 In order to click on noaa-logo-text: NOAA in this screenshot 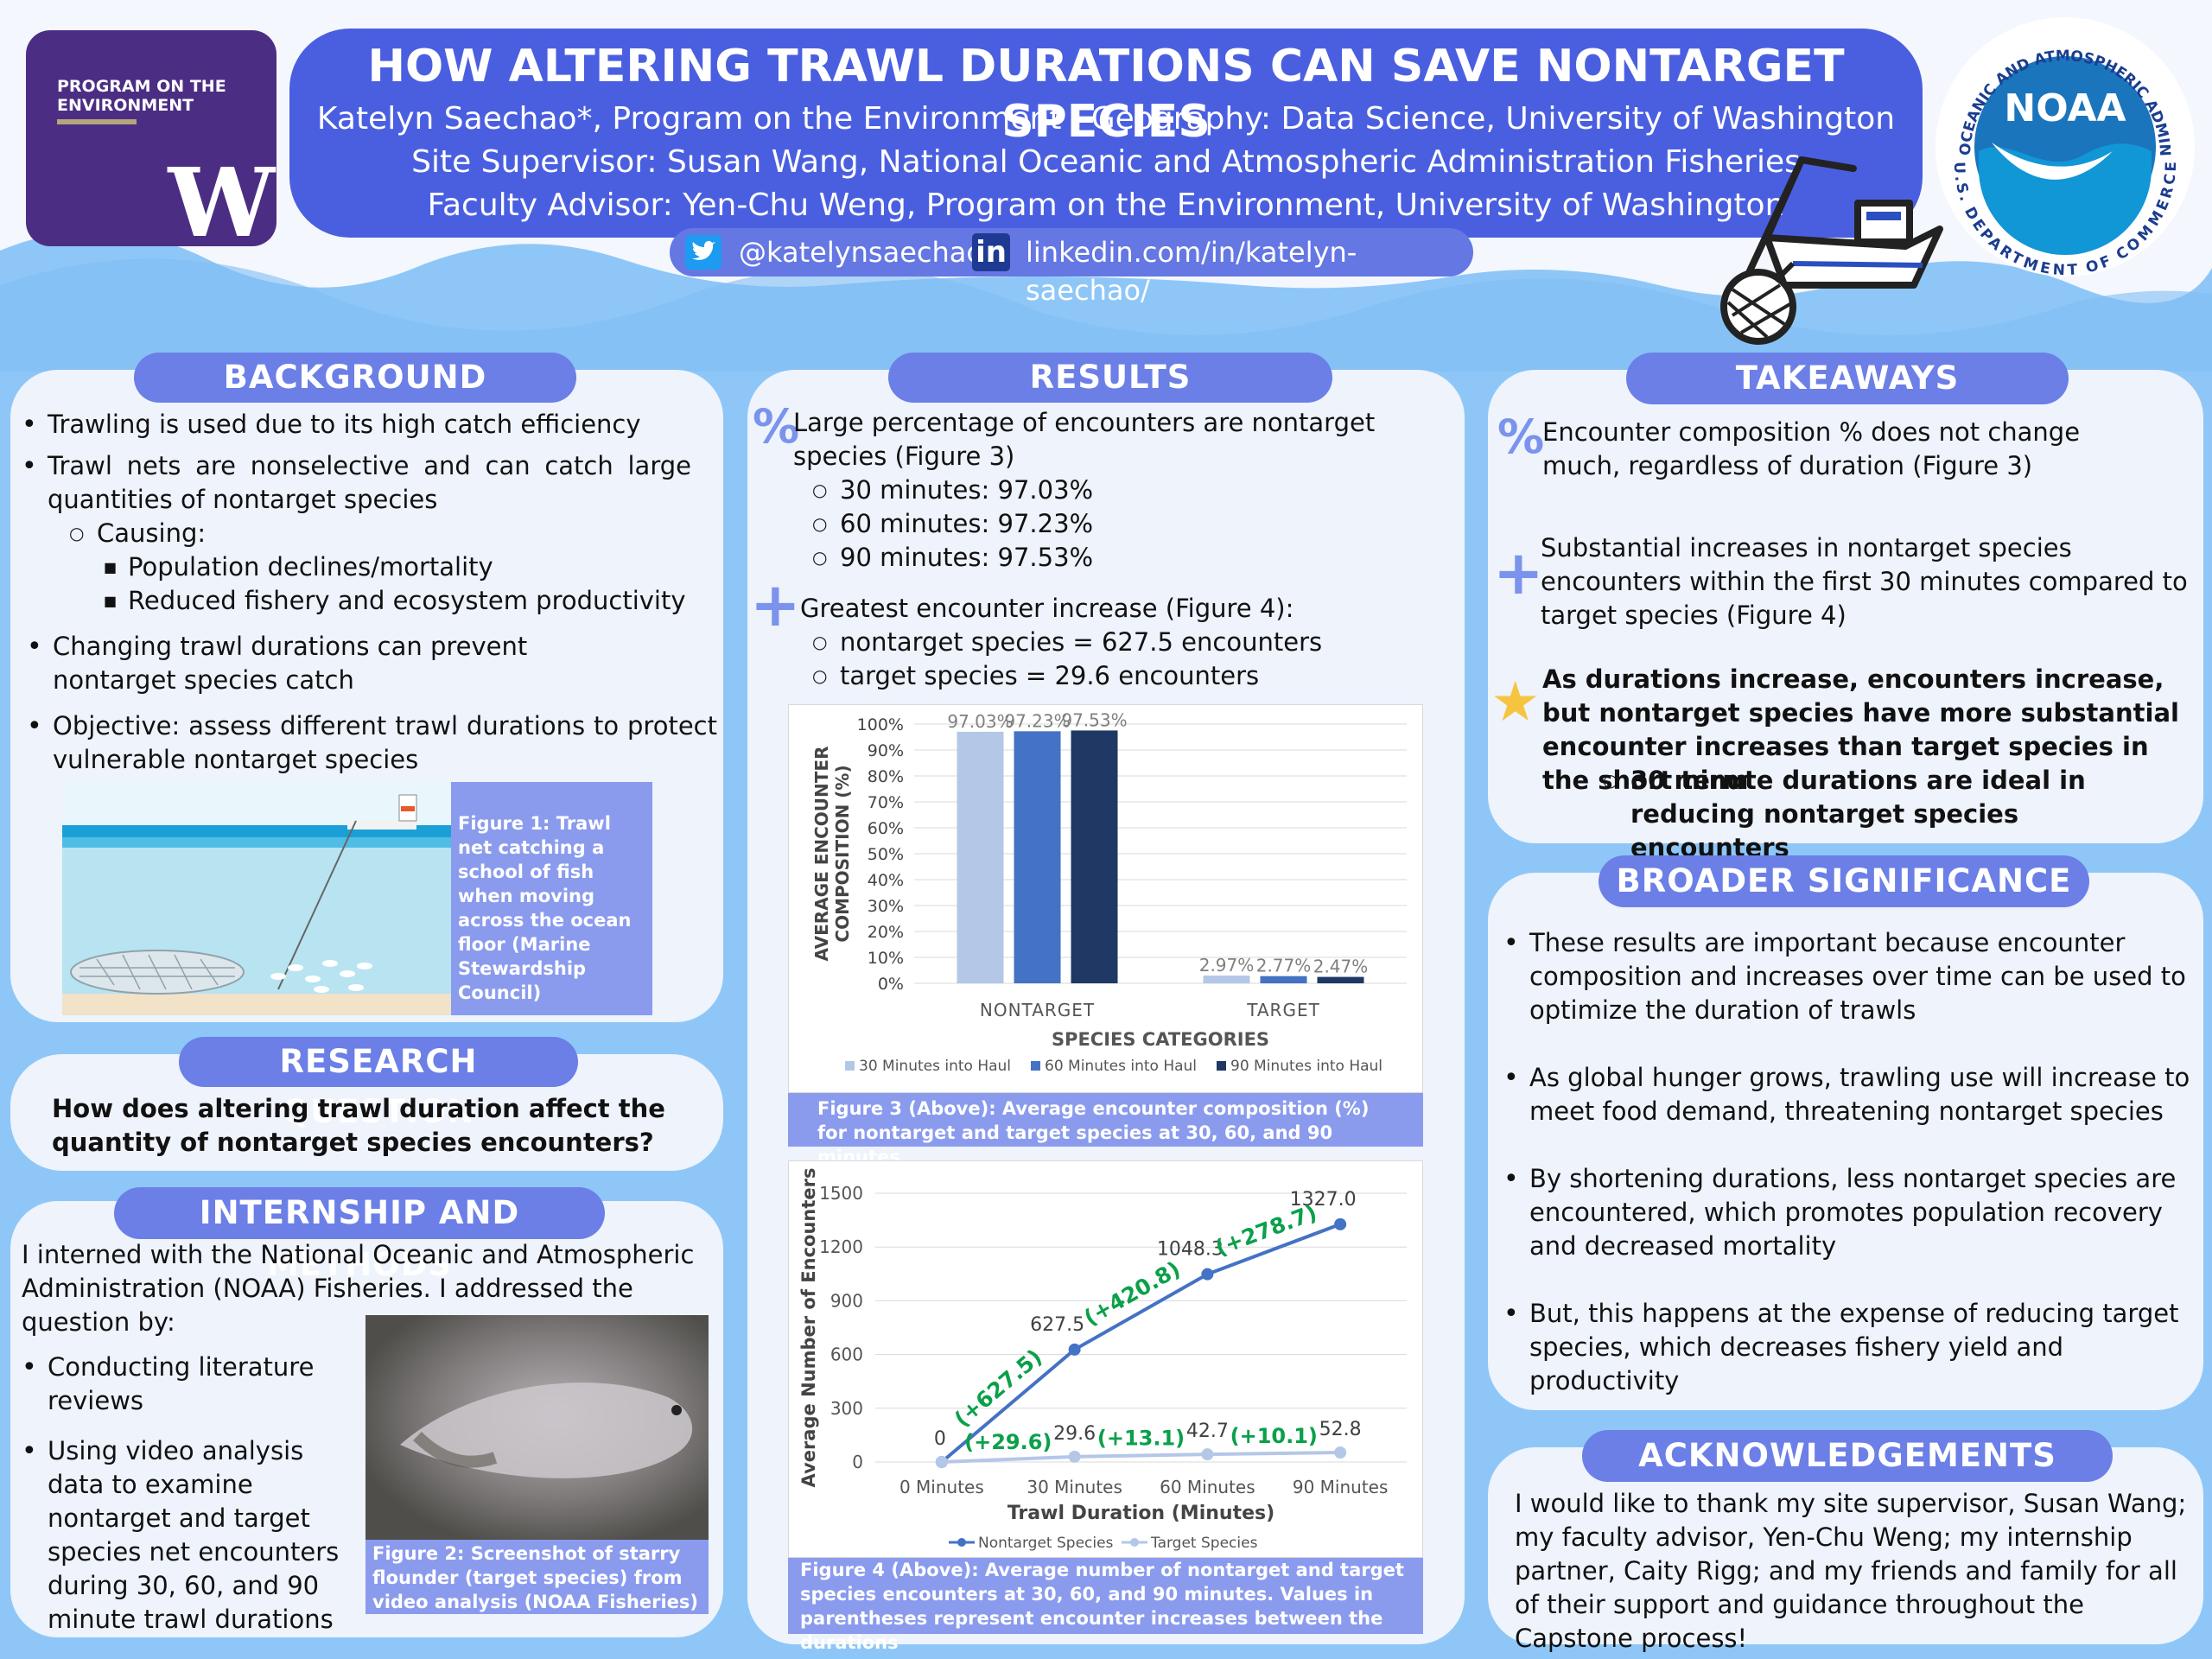, I will do `click(2065, 108)`.